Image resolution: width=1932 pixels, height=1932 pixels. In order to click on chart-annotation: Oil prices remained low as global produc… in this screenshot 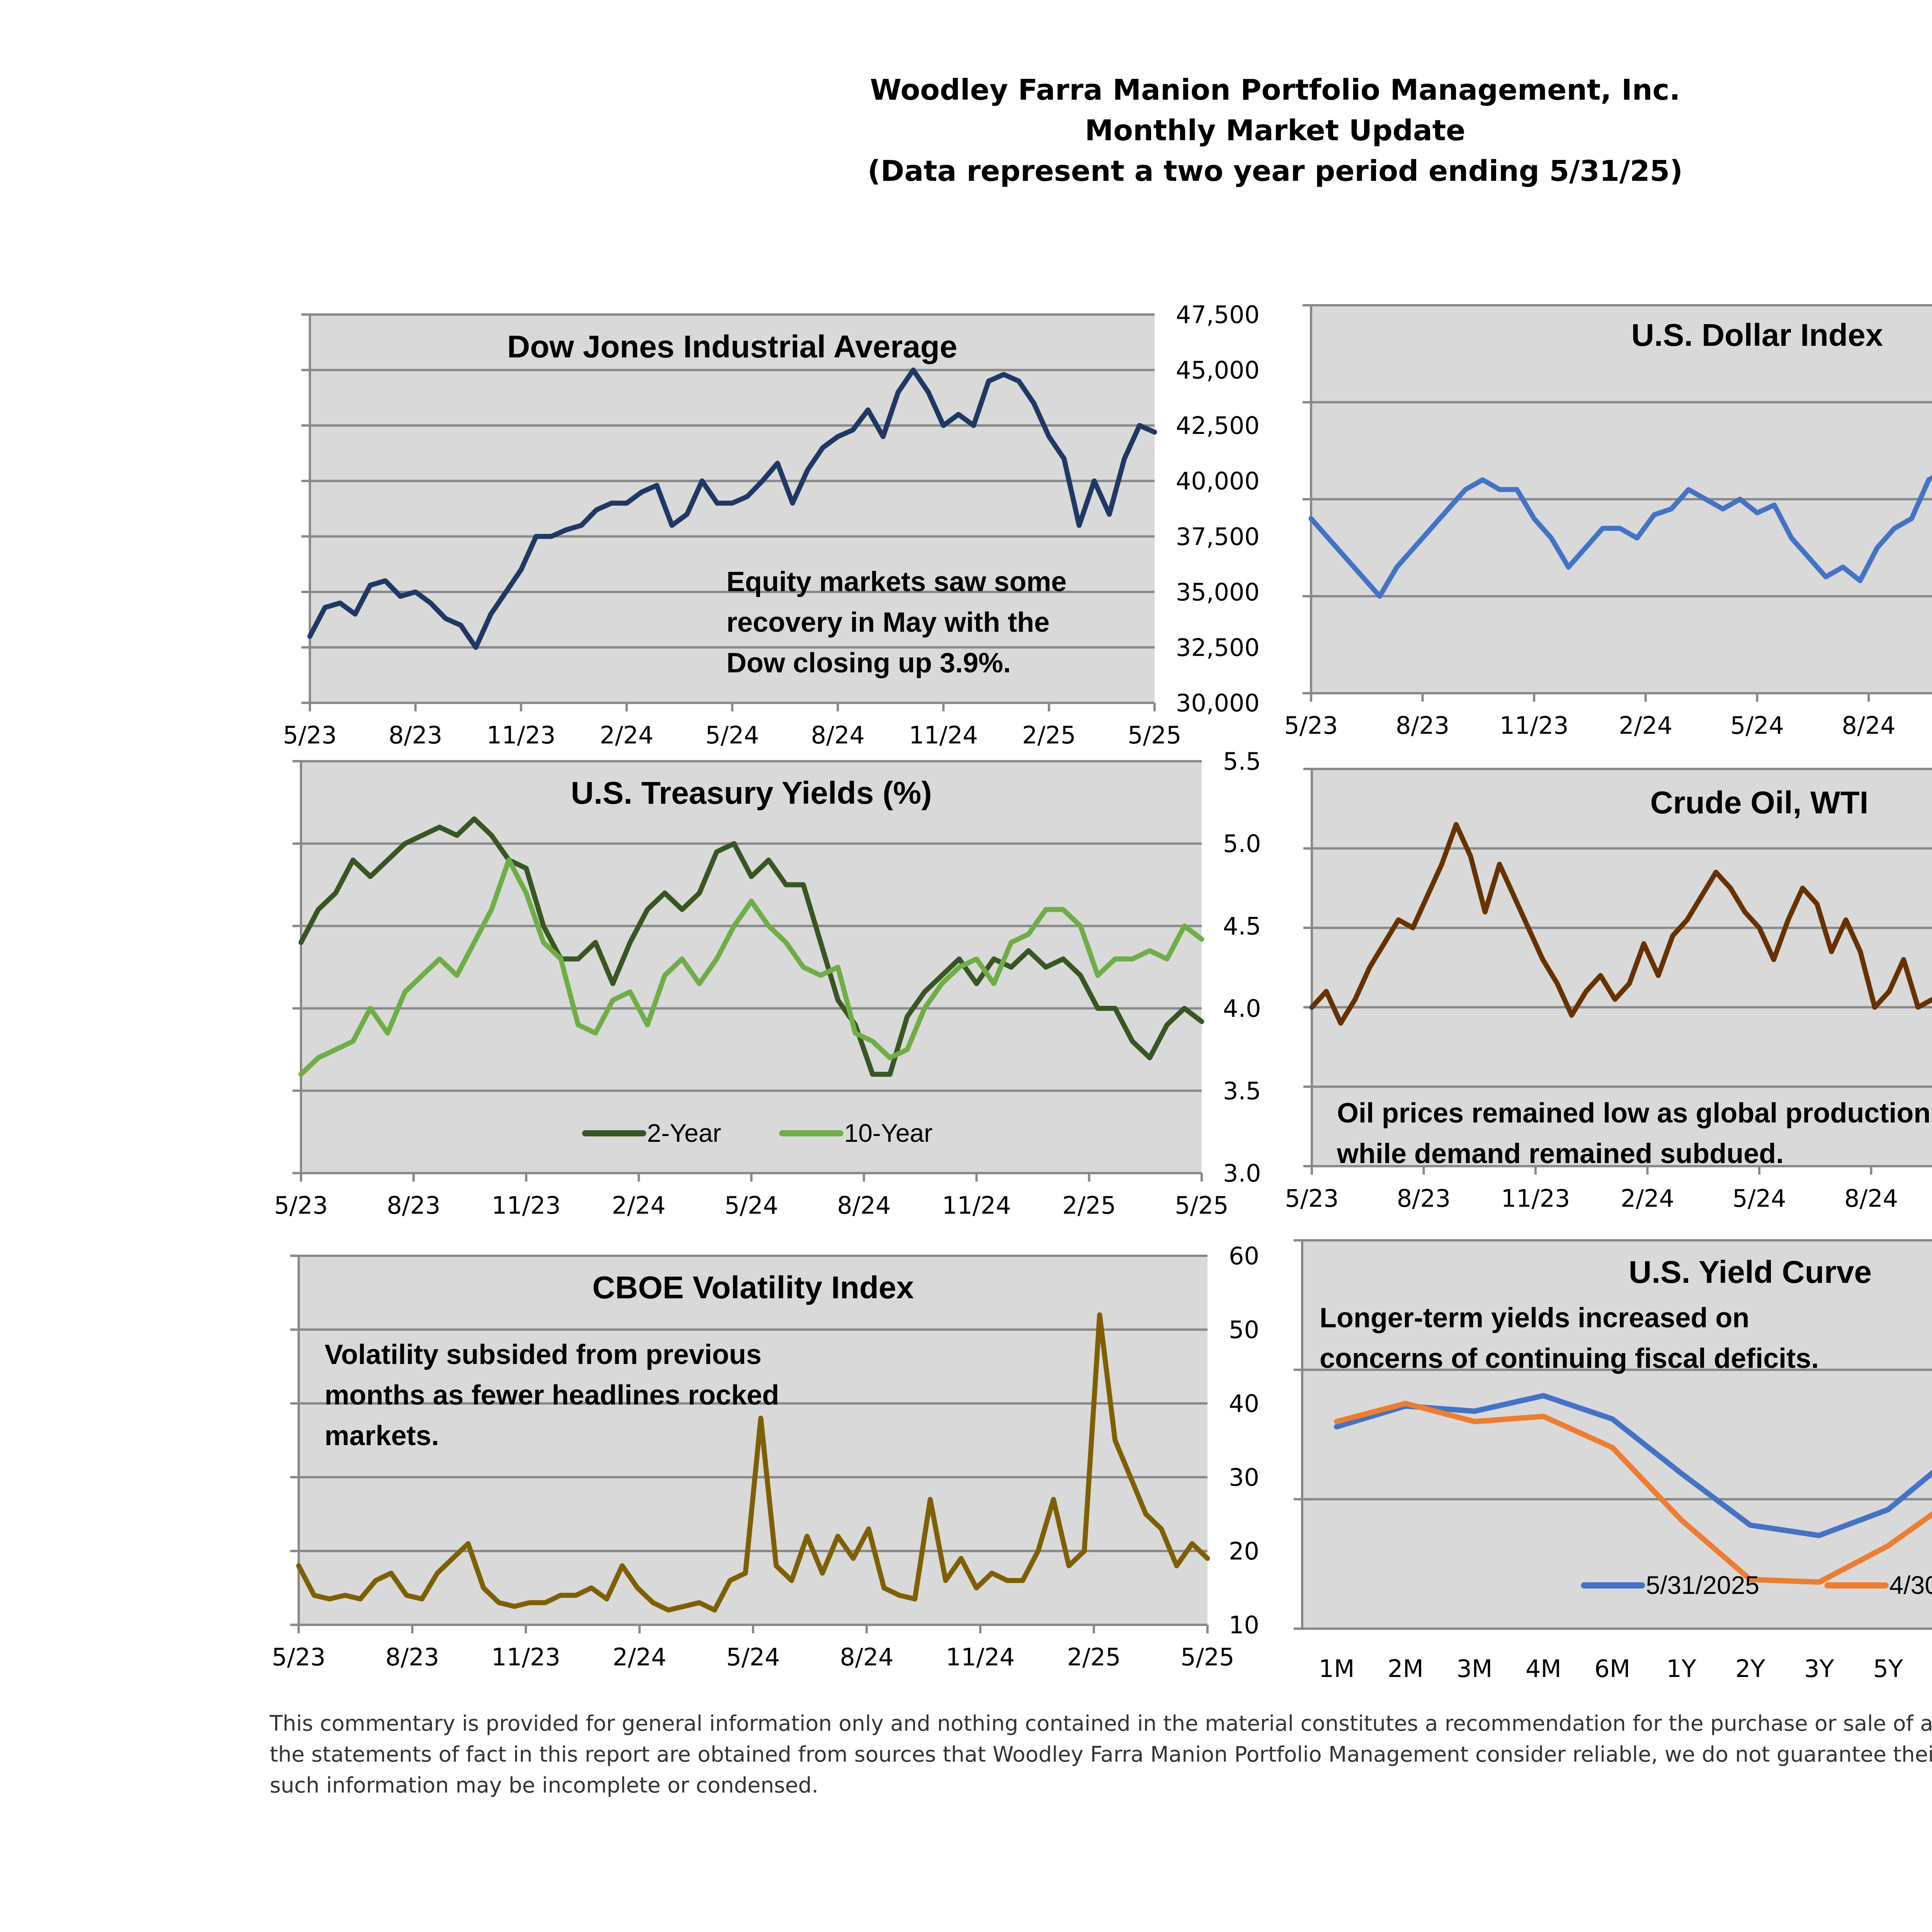, I will do `click(1634, 1113)`.